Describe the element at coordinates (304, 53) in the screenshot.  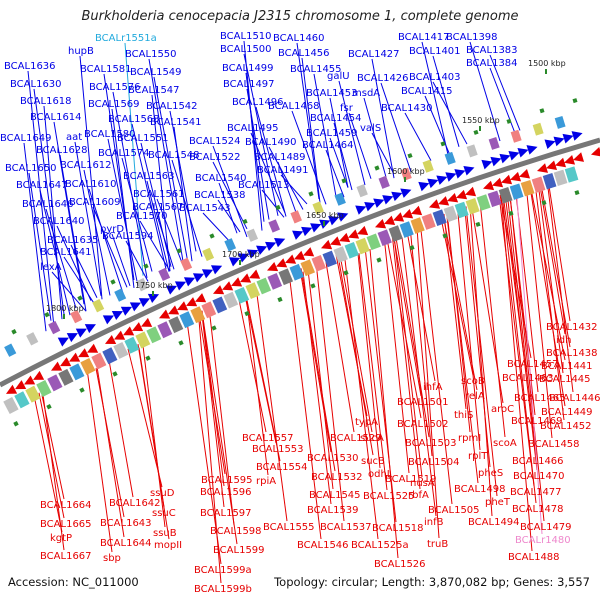
I see `gene-label-bcal1456: BCAL1456` at that location.